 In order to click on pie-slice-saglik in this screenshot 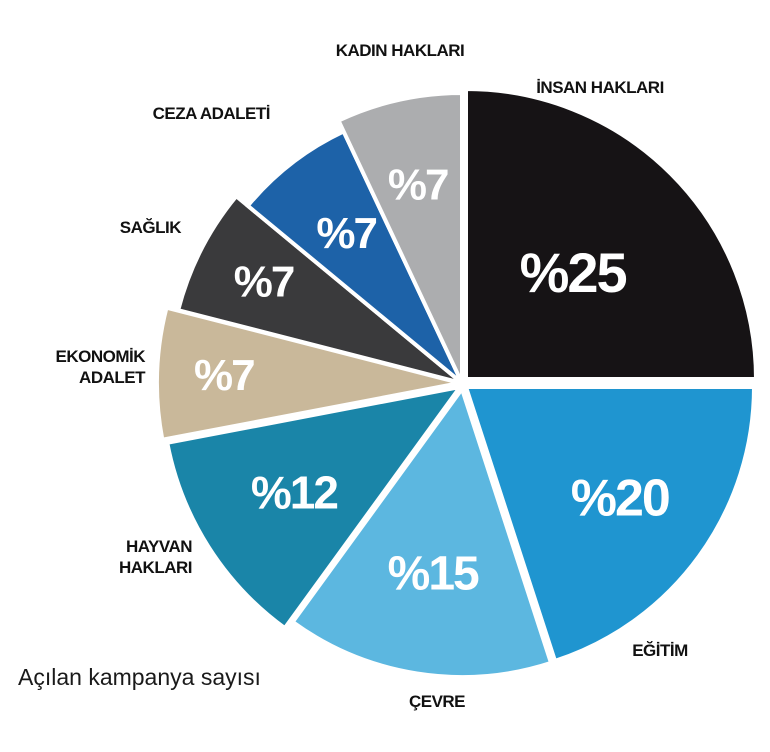, I will do `click(319, 289)`.